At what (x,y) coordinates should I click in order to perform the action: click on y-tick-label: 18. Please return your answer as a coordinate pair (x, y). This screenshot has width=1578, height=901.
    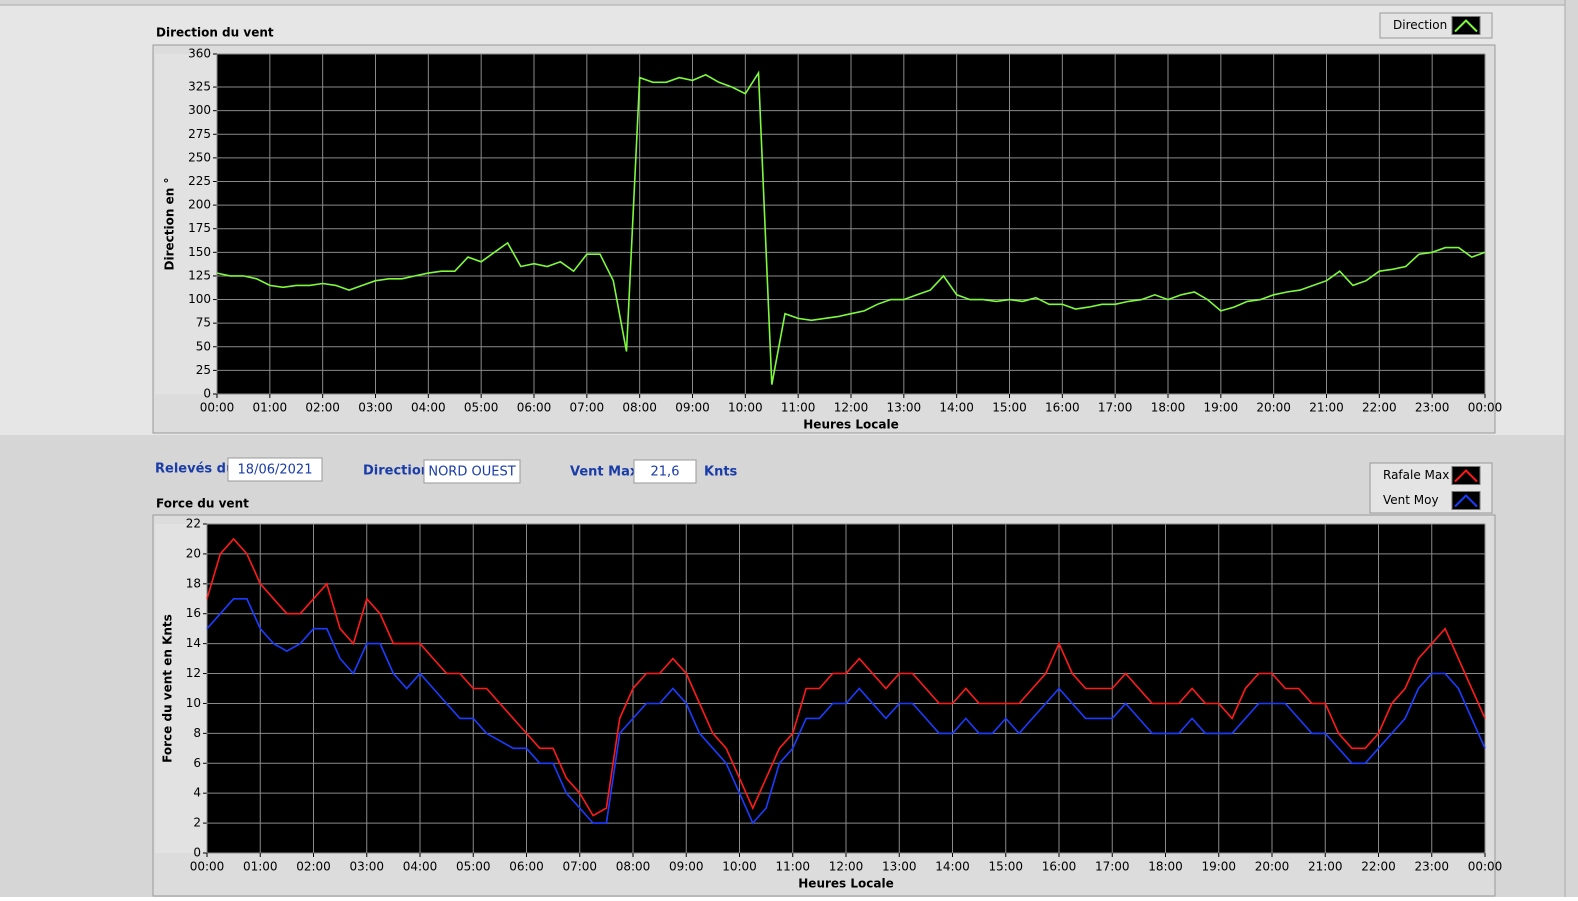
    Looking at the image, I should click on (193, 583).